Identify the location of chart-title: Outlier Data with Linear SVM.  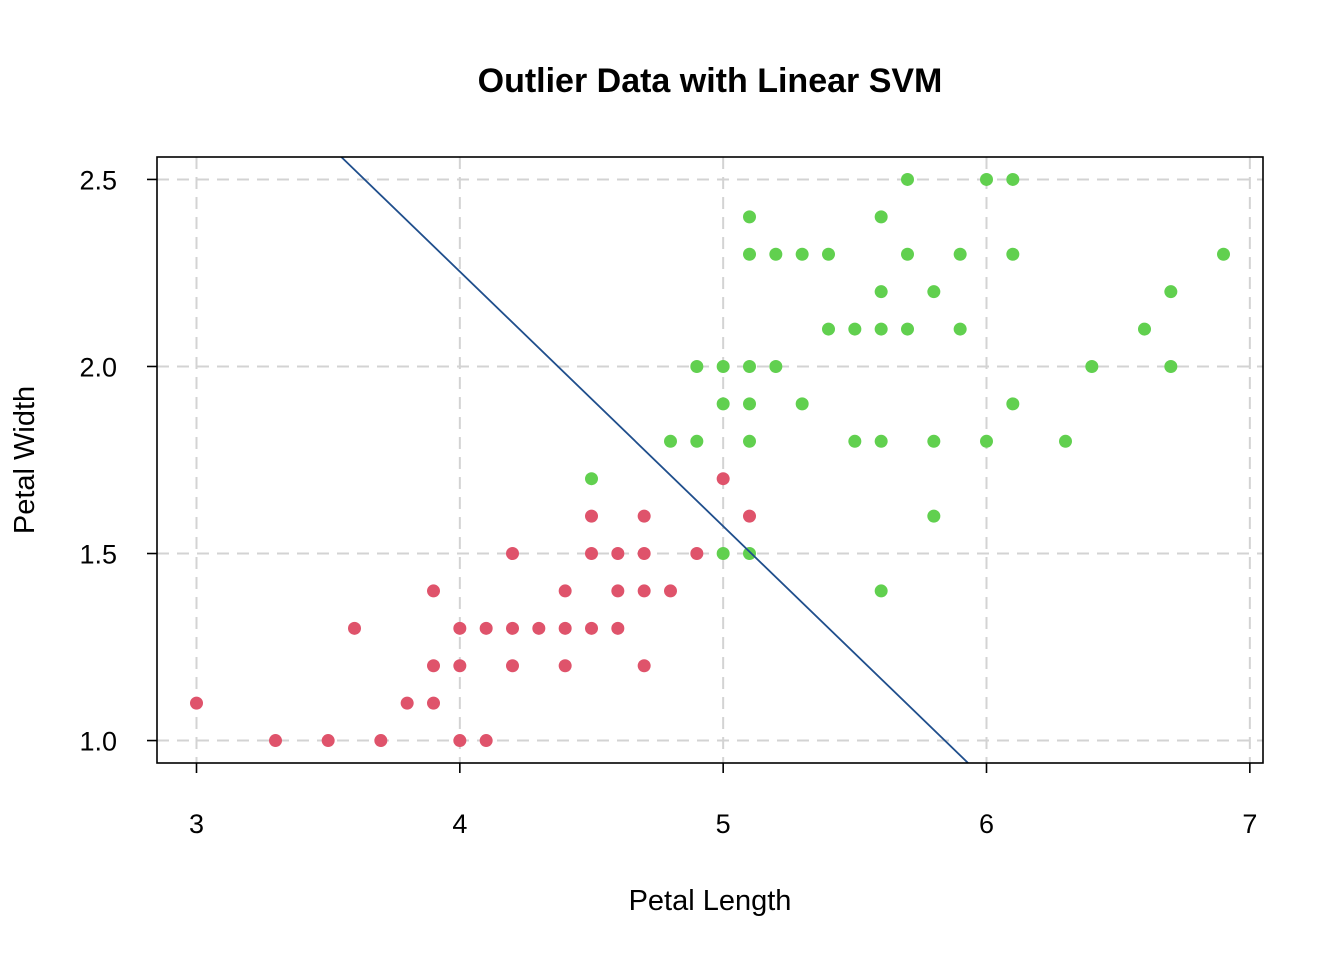
(710, 81).